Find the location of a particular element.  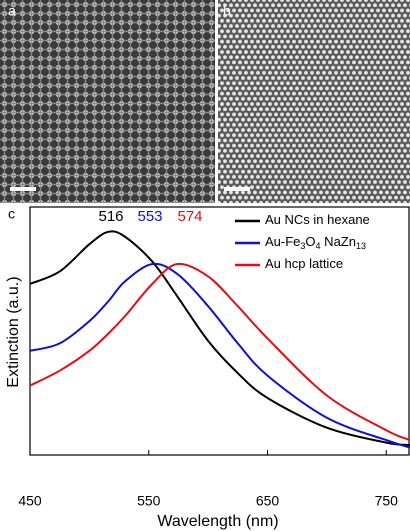

peak-label: 574 is located at coordinates (189, 216).